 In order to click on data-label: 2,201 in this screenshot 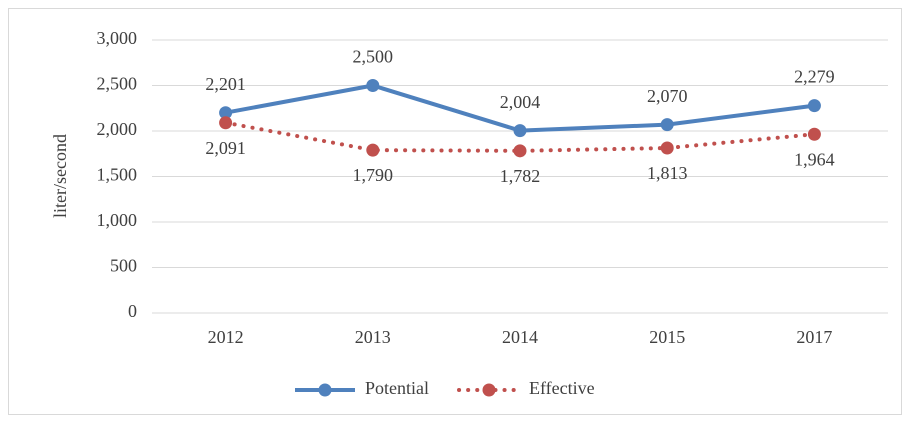, I will do `click(225, 84)`.